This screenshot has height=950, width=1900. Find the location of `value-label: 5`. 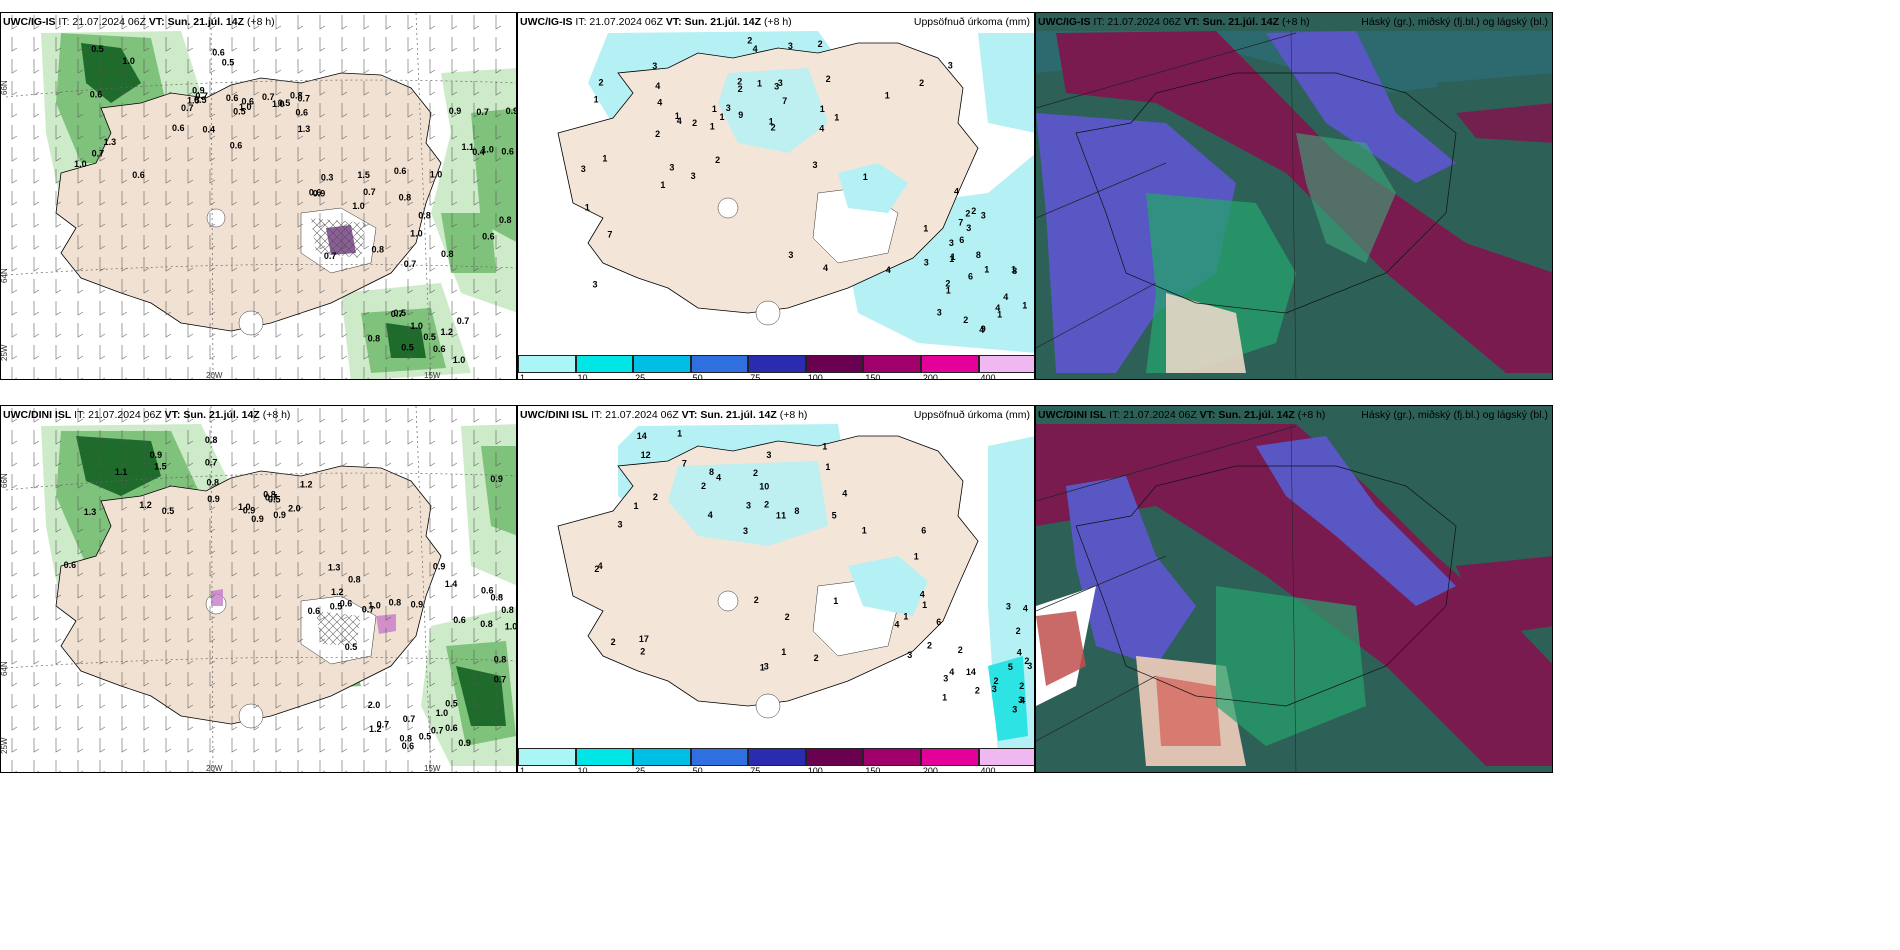

value-label: 5 is located at coordinates (1010, 667).